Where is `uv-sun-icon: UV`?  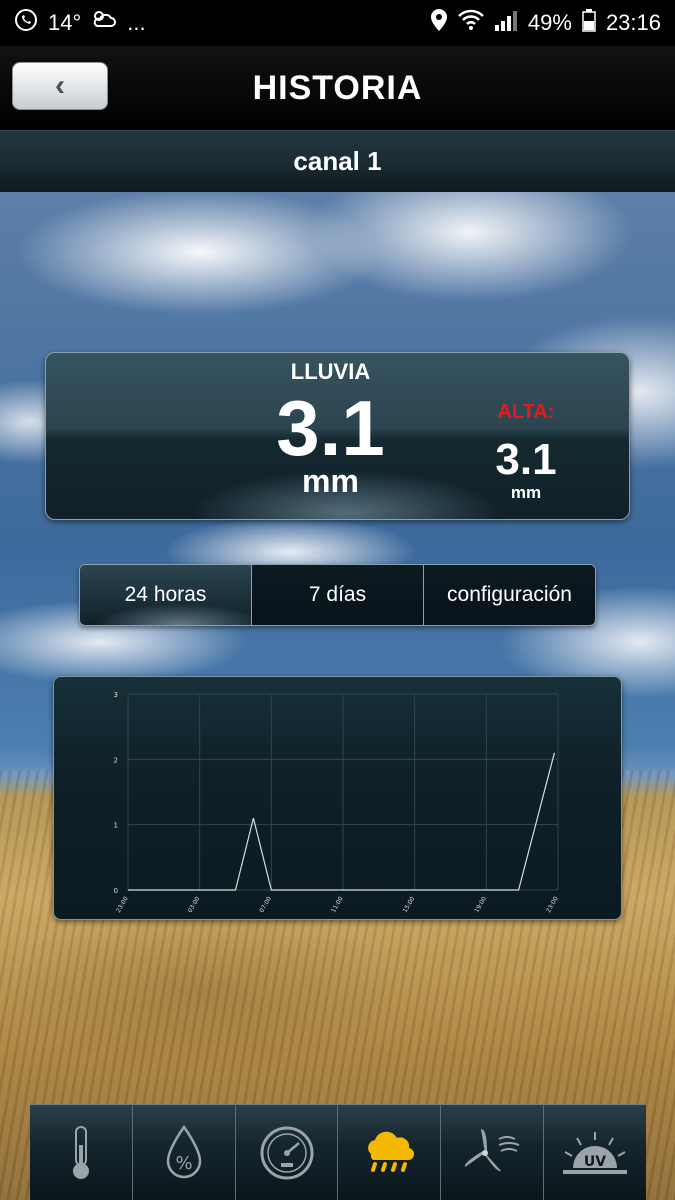
uv-sun-icon: UV is located at coordinates (595, 1153).